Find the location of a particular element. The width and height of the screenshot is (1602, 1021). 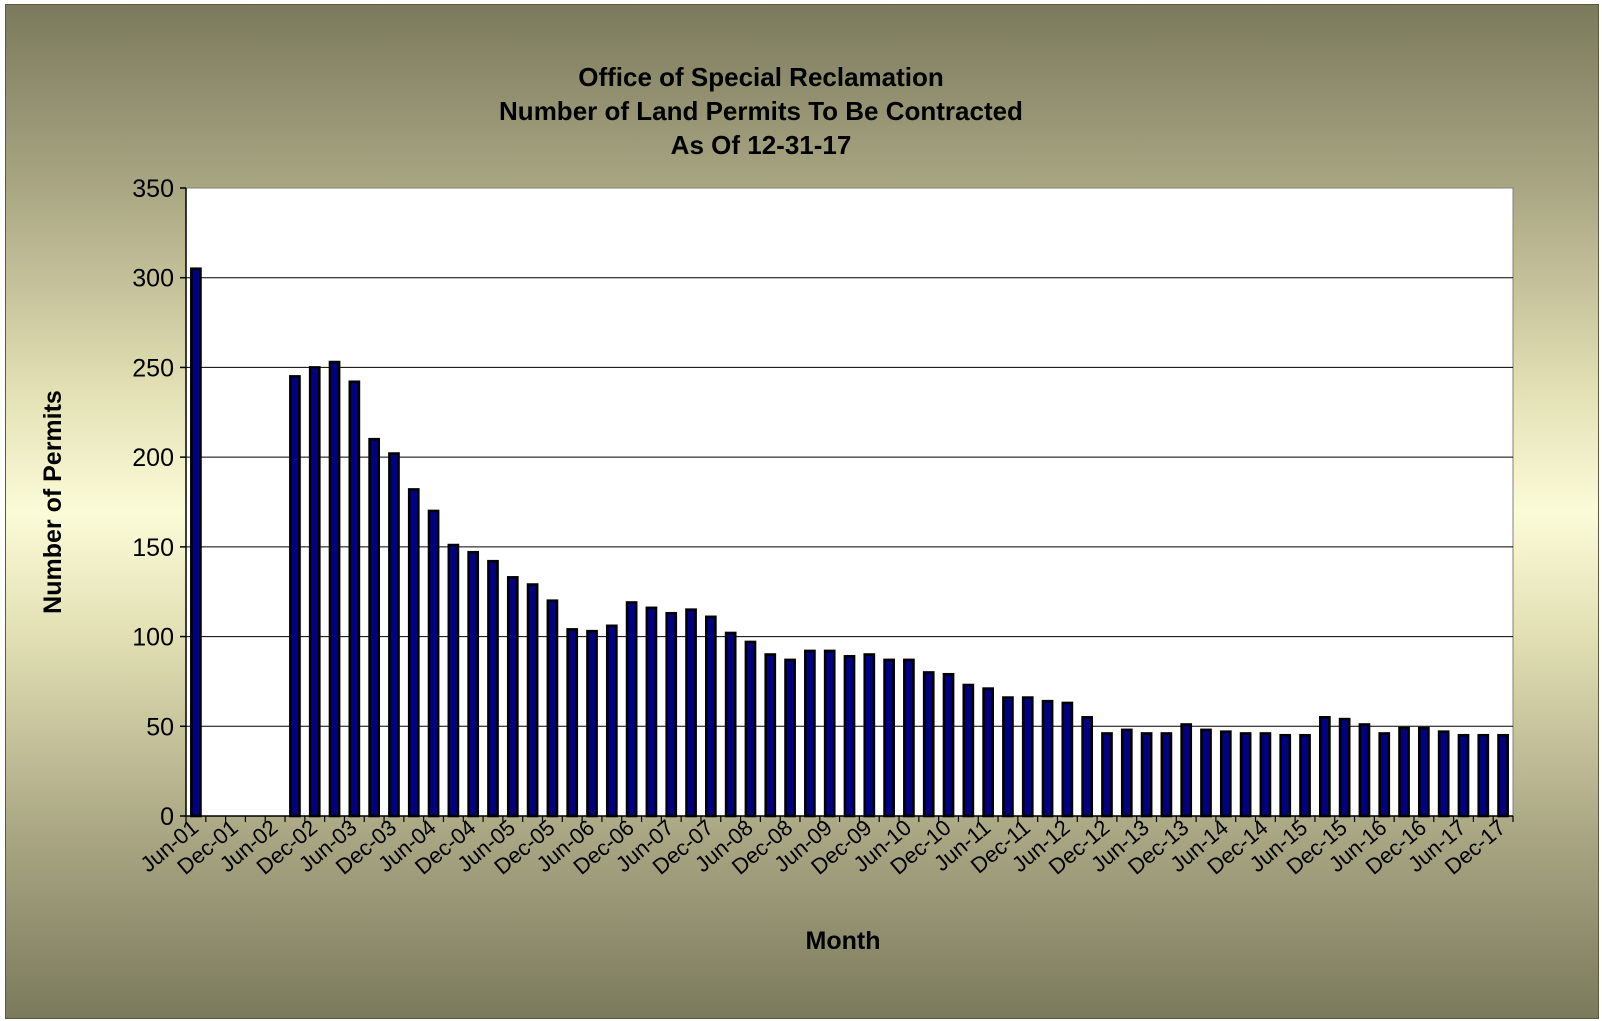

chart-title-line-2: Number of Land Permits To Be Contracted is located at coordinates (761, 111).